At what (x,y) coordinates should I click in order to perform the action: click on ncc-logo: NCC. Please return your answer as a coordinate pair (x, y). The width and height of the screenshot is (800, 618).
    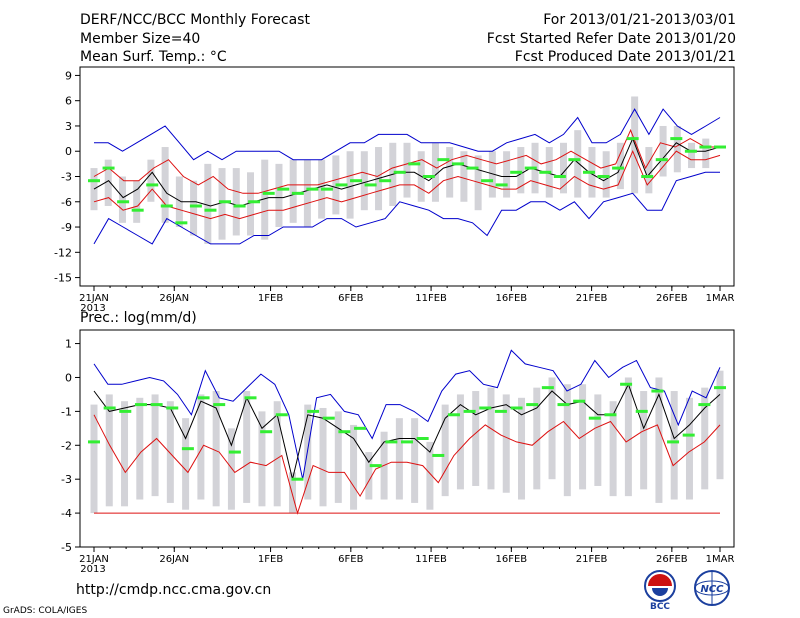
    Looking at the image, I should click on (712, 588).